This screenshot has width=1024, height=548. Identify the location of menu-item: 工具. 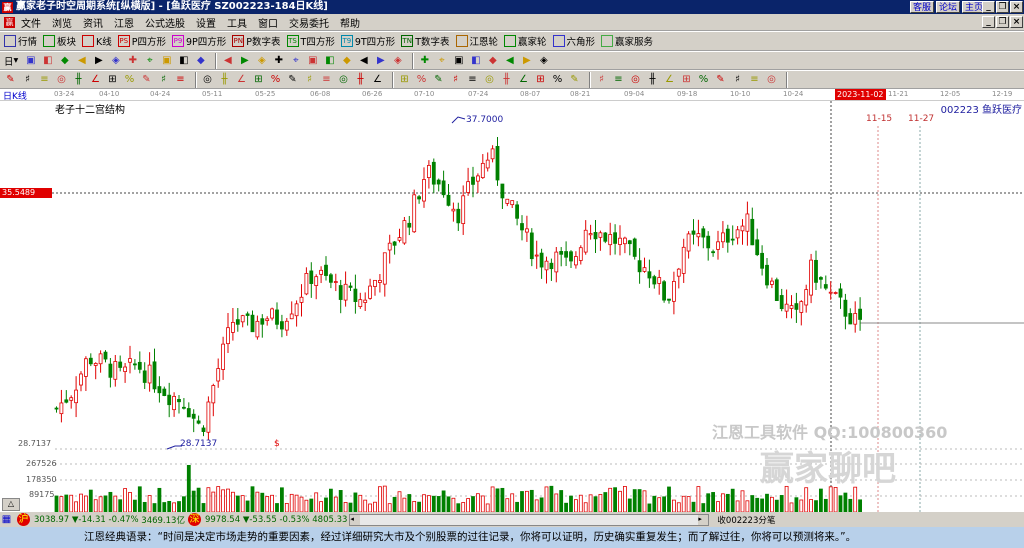
(237, 24).